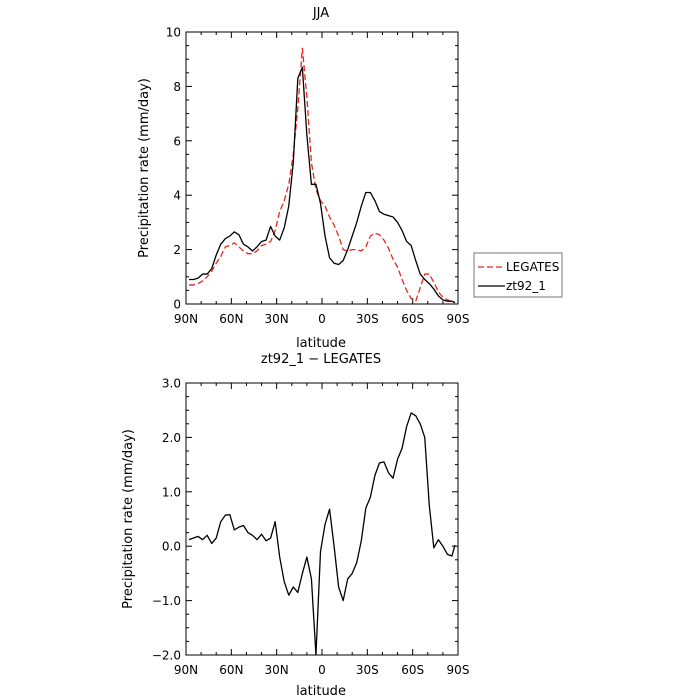 The height and width of the screenshot is (700, 700). What do you see at coordinates (166, 601) in the screenshot?
I see `bottom-y-tick-label: −1.0` at bounding box center [166, 601].